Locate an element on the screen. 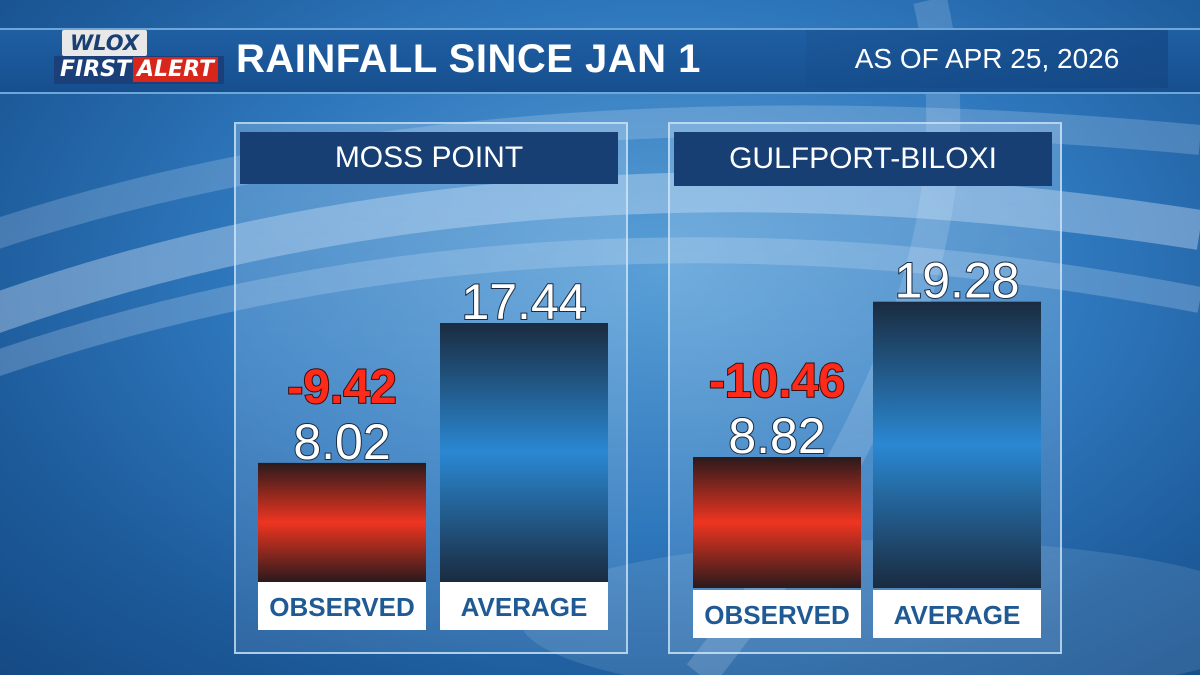 Image resolution: width=1200 pixels, height=675 pixels. bar-moss-point-average is located at coordinates (524, 452).